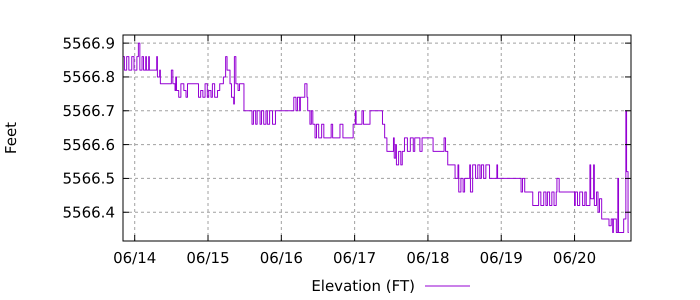  What do you see at coordinates (11, 138) in the screenshot?
I see `y-axis-title: Feet` at bounding box center [11, 138].